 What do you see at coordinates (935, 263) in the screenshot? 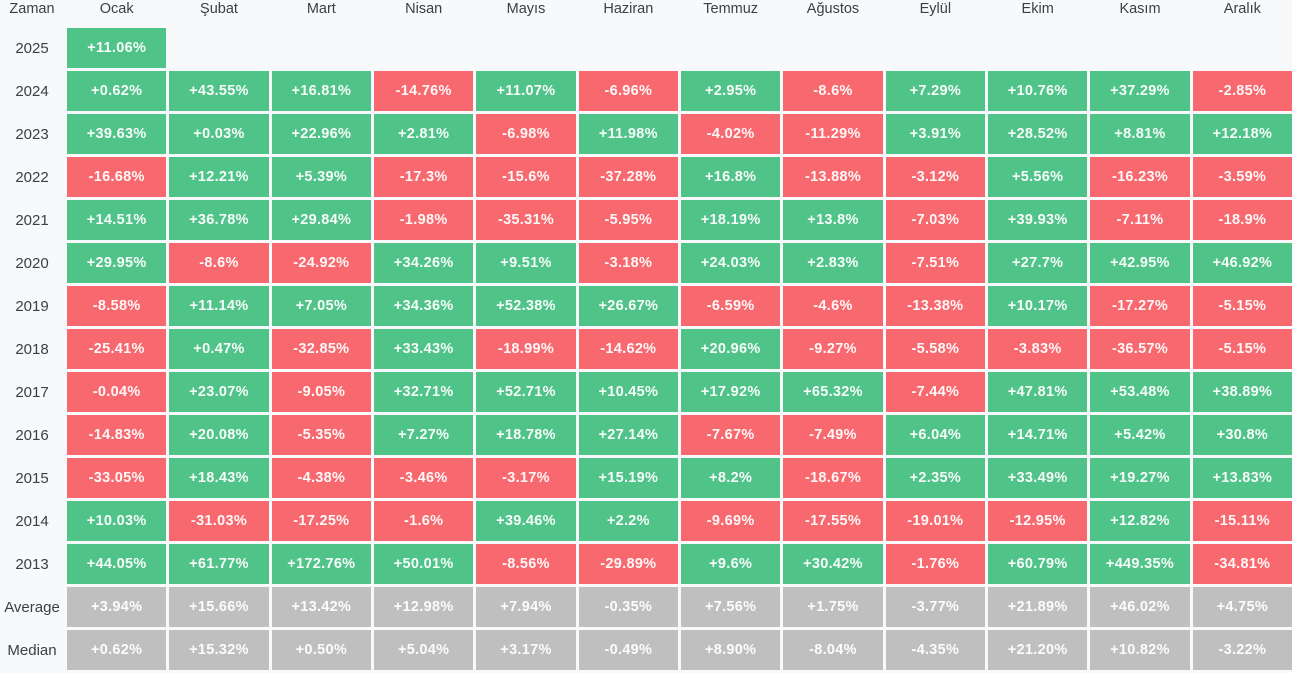
I see `return-cell: -7.51%` at bounding box center [935, 263].